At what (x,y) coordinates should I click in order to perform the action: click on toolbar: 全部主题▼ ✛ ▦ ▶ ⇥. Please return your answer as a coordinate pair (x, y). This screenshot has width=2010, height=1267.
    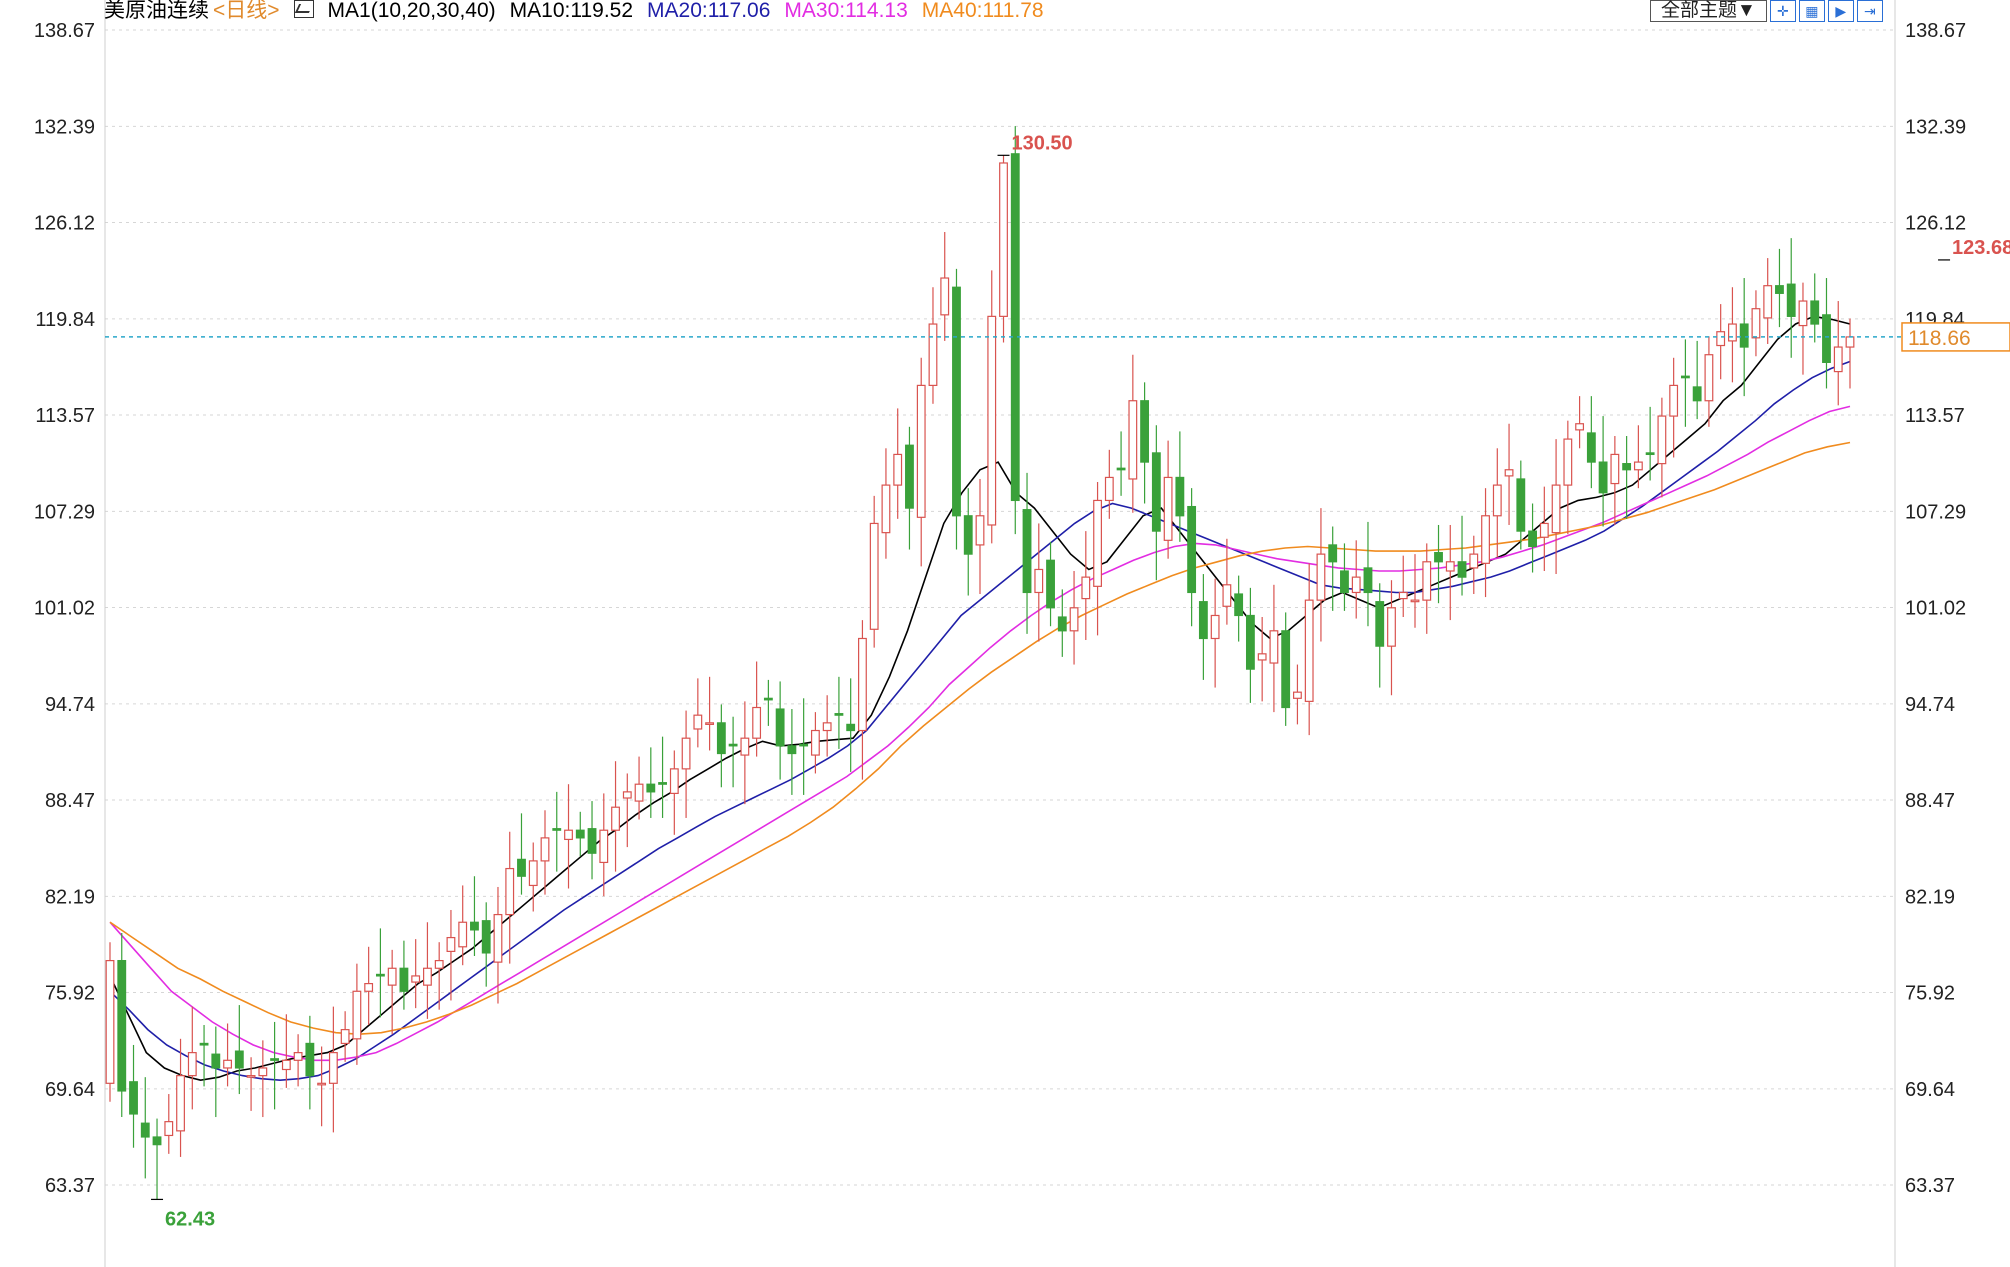
    Looking at the image, I should click on (1766, 11).